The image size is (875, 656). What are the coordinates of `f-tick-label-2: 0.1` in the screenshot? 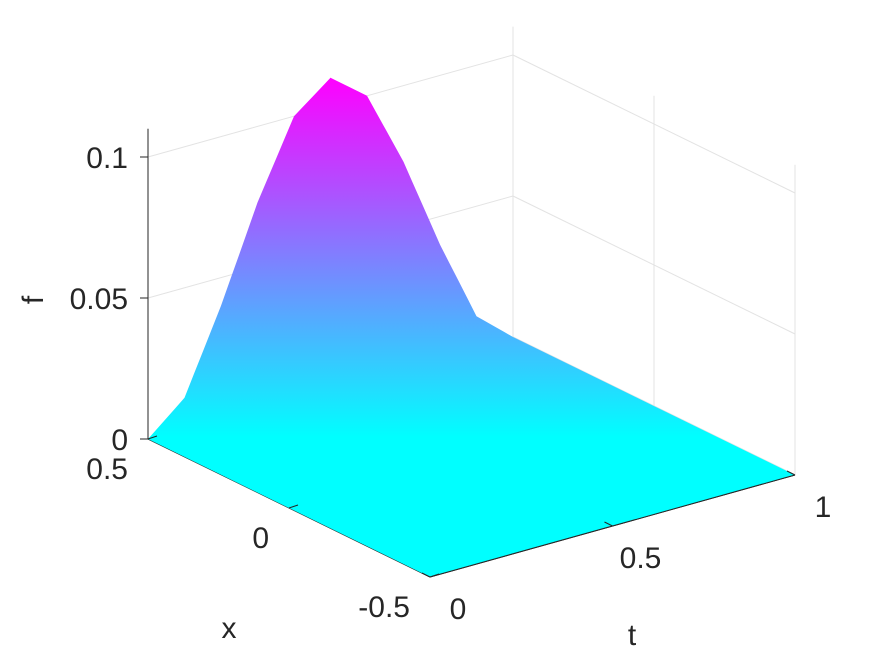 It's located at (107, 158).